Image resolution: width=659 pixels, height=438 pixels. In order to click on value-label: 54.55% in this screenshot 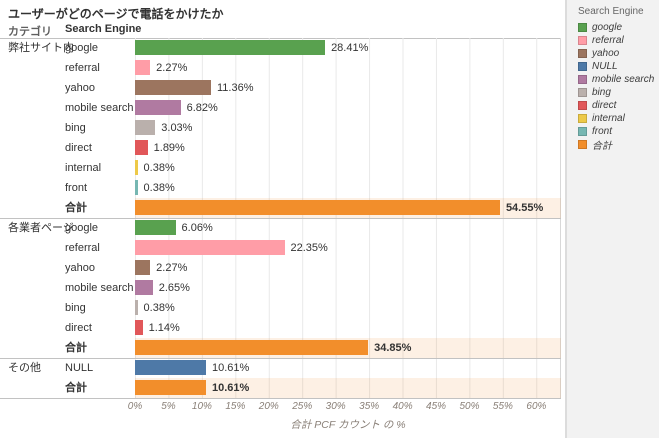, I will do `click(524, 208)`.